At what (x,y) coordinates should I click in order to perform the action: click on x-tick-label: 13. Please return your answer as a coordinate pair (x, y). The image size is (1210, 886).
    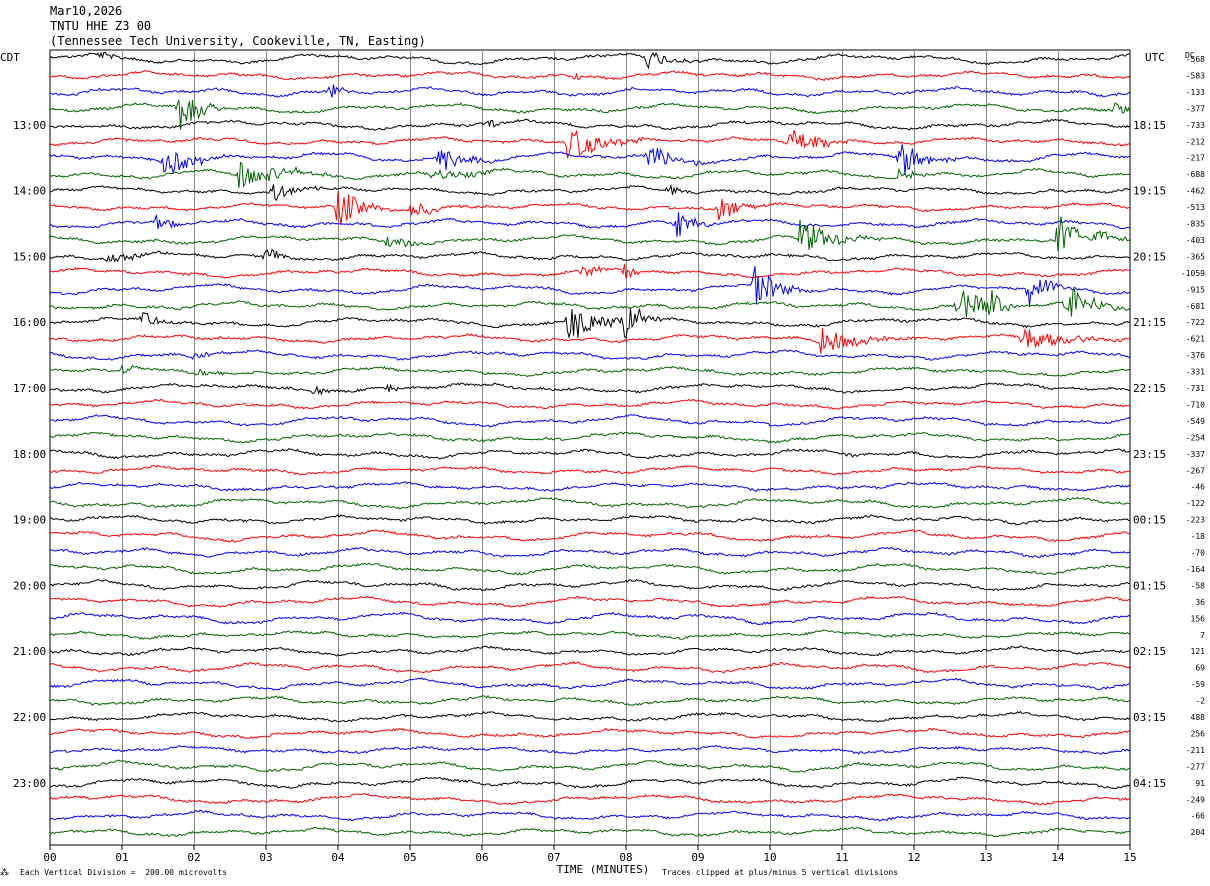
    Looking at the image, I should click on (985, 857).